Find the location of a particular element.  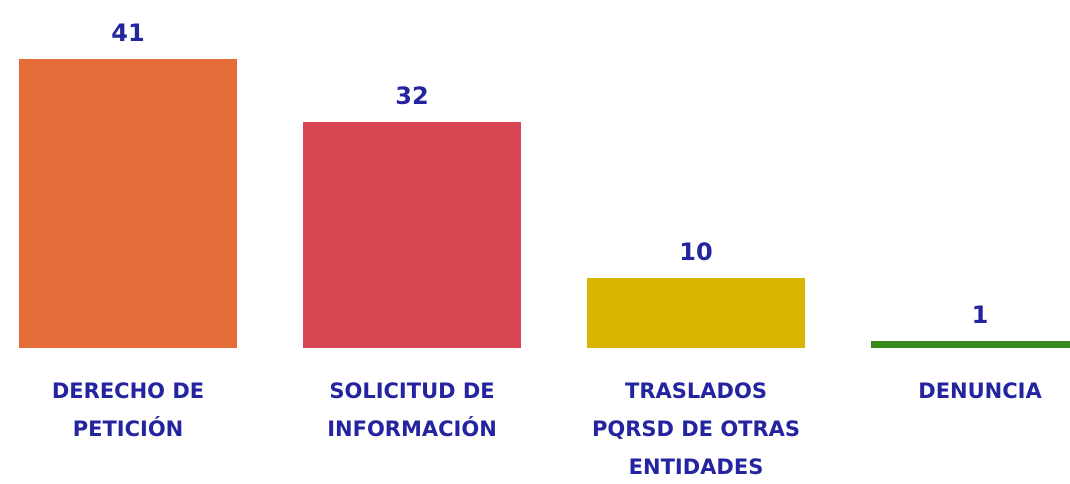

value-label: 32 is located at coordinates (412, 96).